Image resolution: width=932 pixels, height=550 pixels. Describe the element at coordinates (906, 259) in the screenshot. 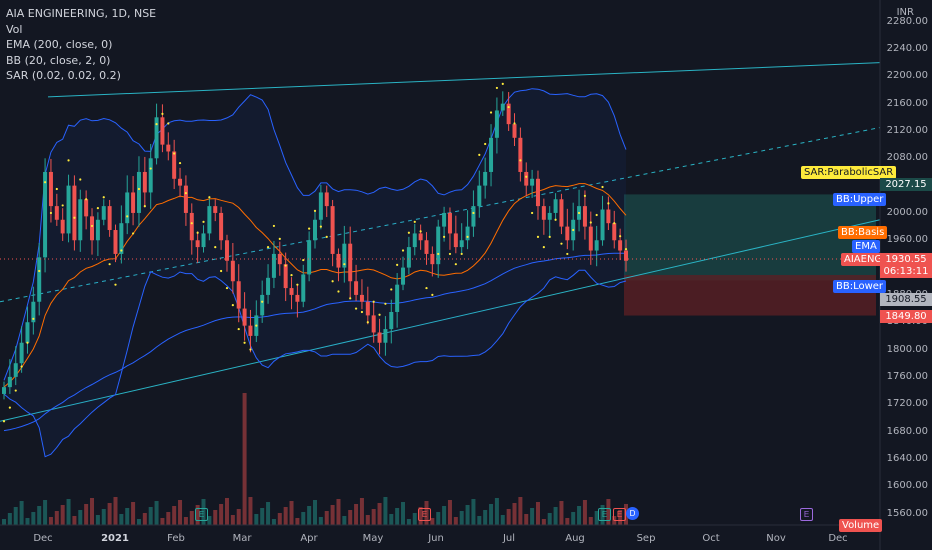

I see `last-price-tag: 1930.55` at that location.